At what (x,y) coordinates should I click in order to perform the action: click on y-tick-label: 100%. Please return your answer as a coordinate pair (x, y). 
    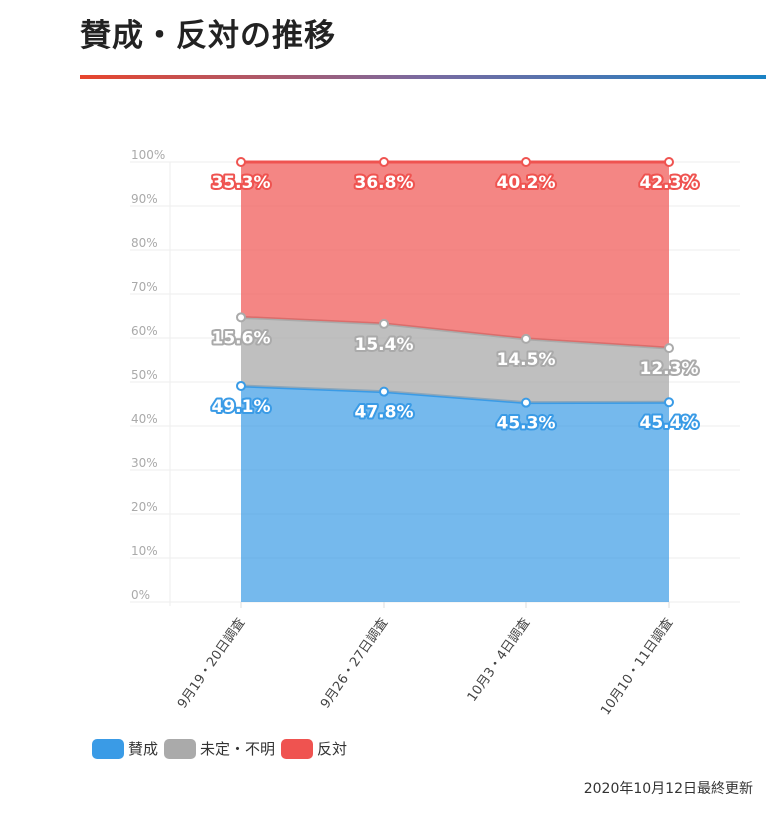
    Looking at the image, I should click on (148, 155).